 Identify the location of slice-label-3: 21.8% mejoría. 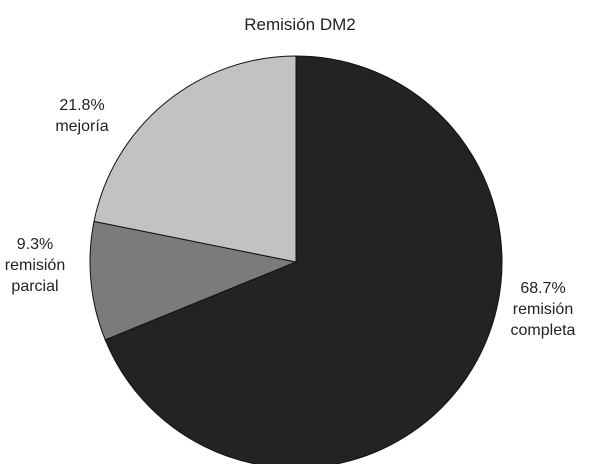
(81, 116).